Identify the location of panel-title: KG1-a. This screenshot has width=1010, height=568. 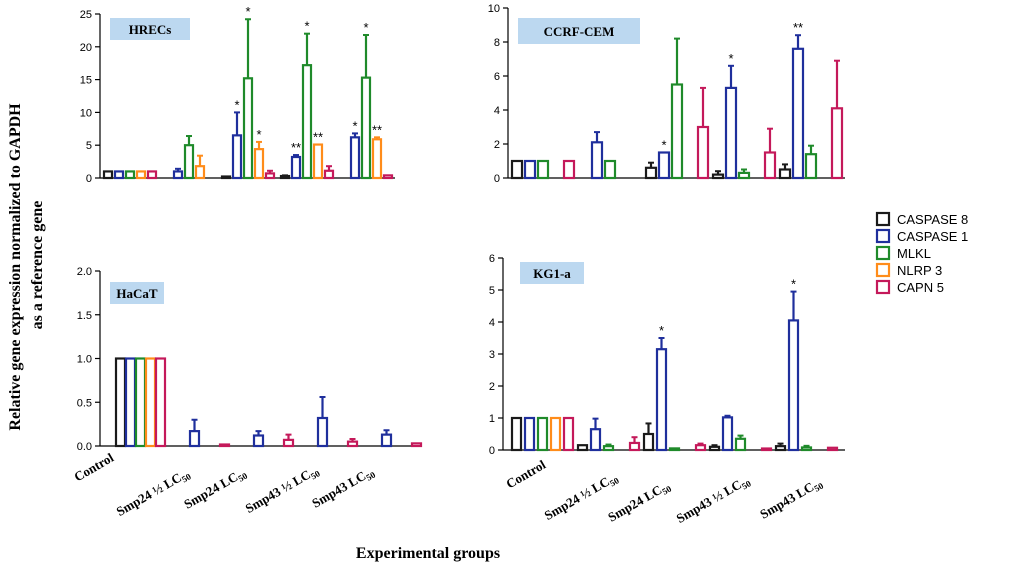
(552, 273).